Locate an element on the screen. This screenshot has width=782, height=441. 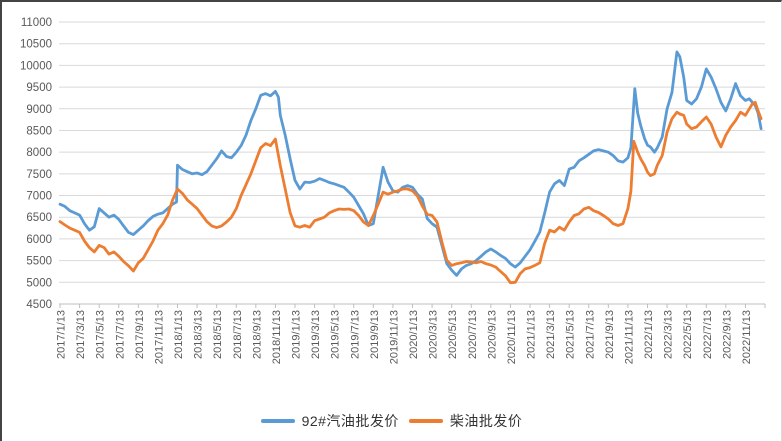
svg-text: 2018/7/13 is located at coordinates (238, 334).